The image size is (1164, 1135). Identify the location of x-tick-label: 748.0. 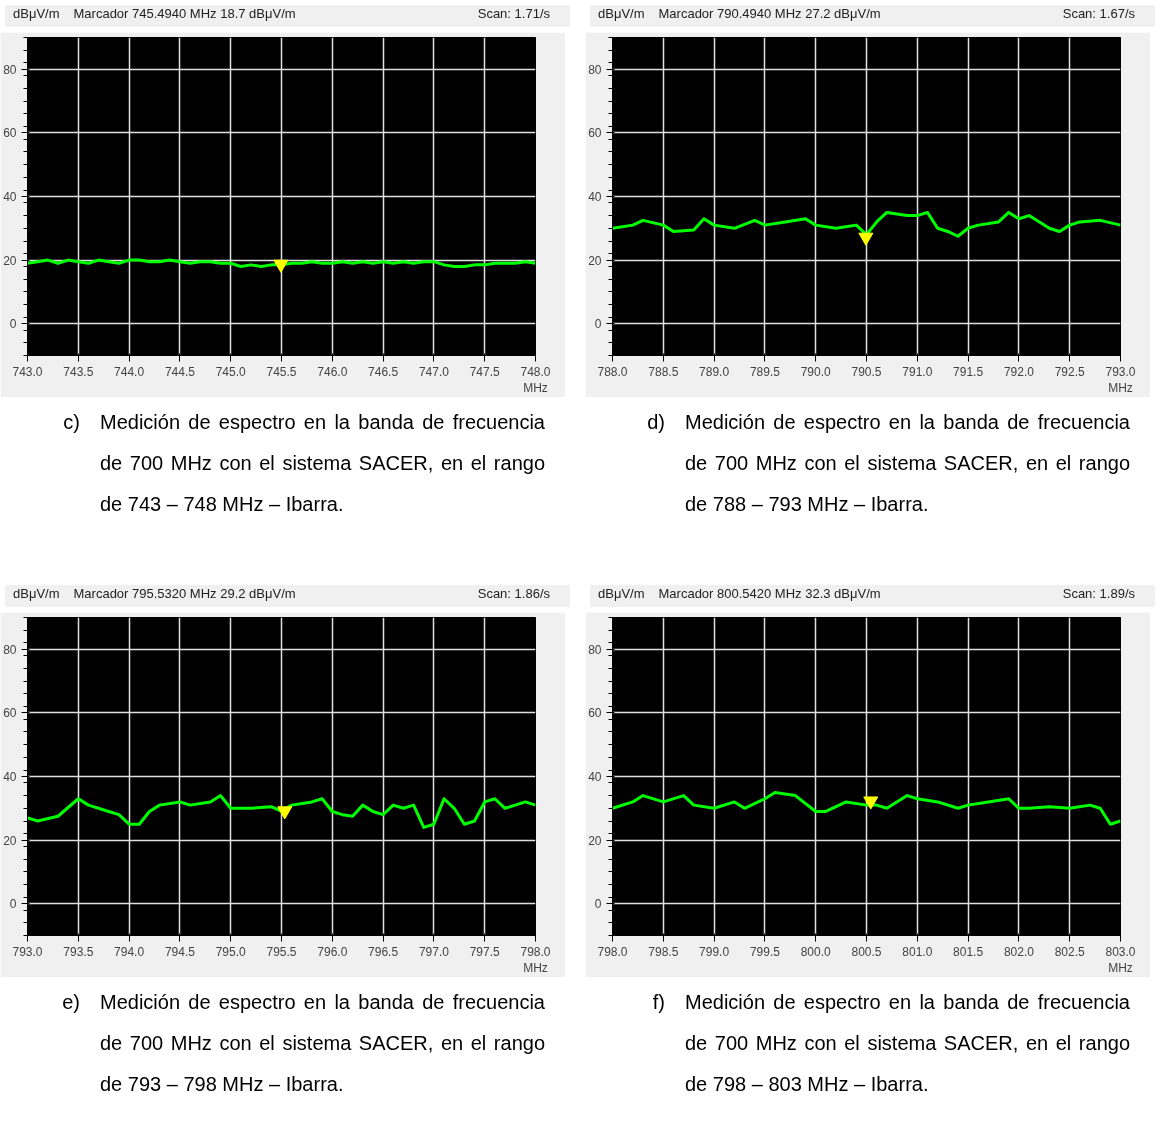
(535, 371).